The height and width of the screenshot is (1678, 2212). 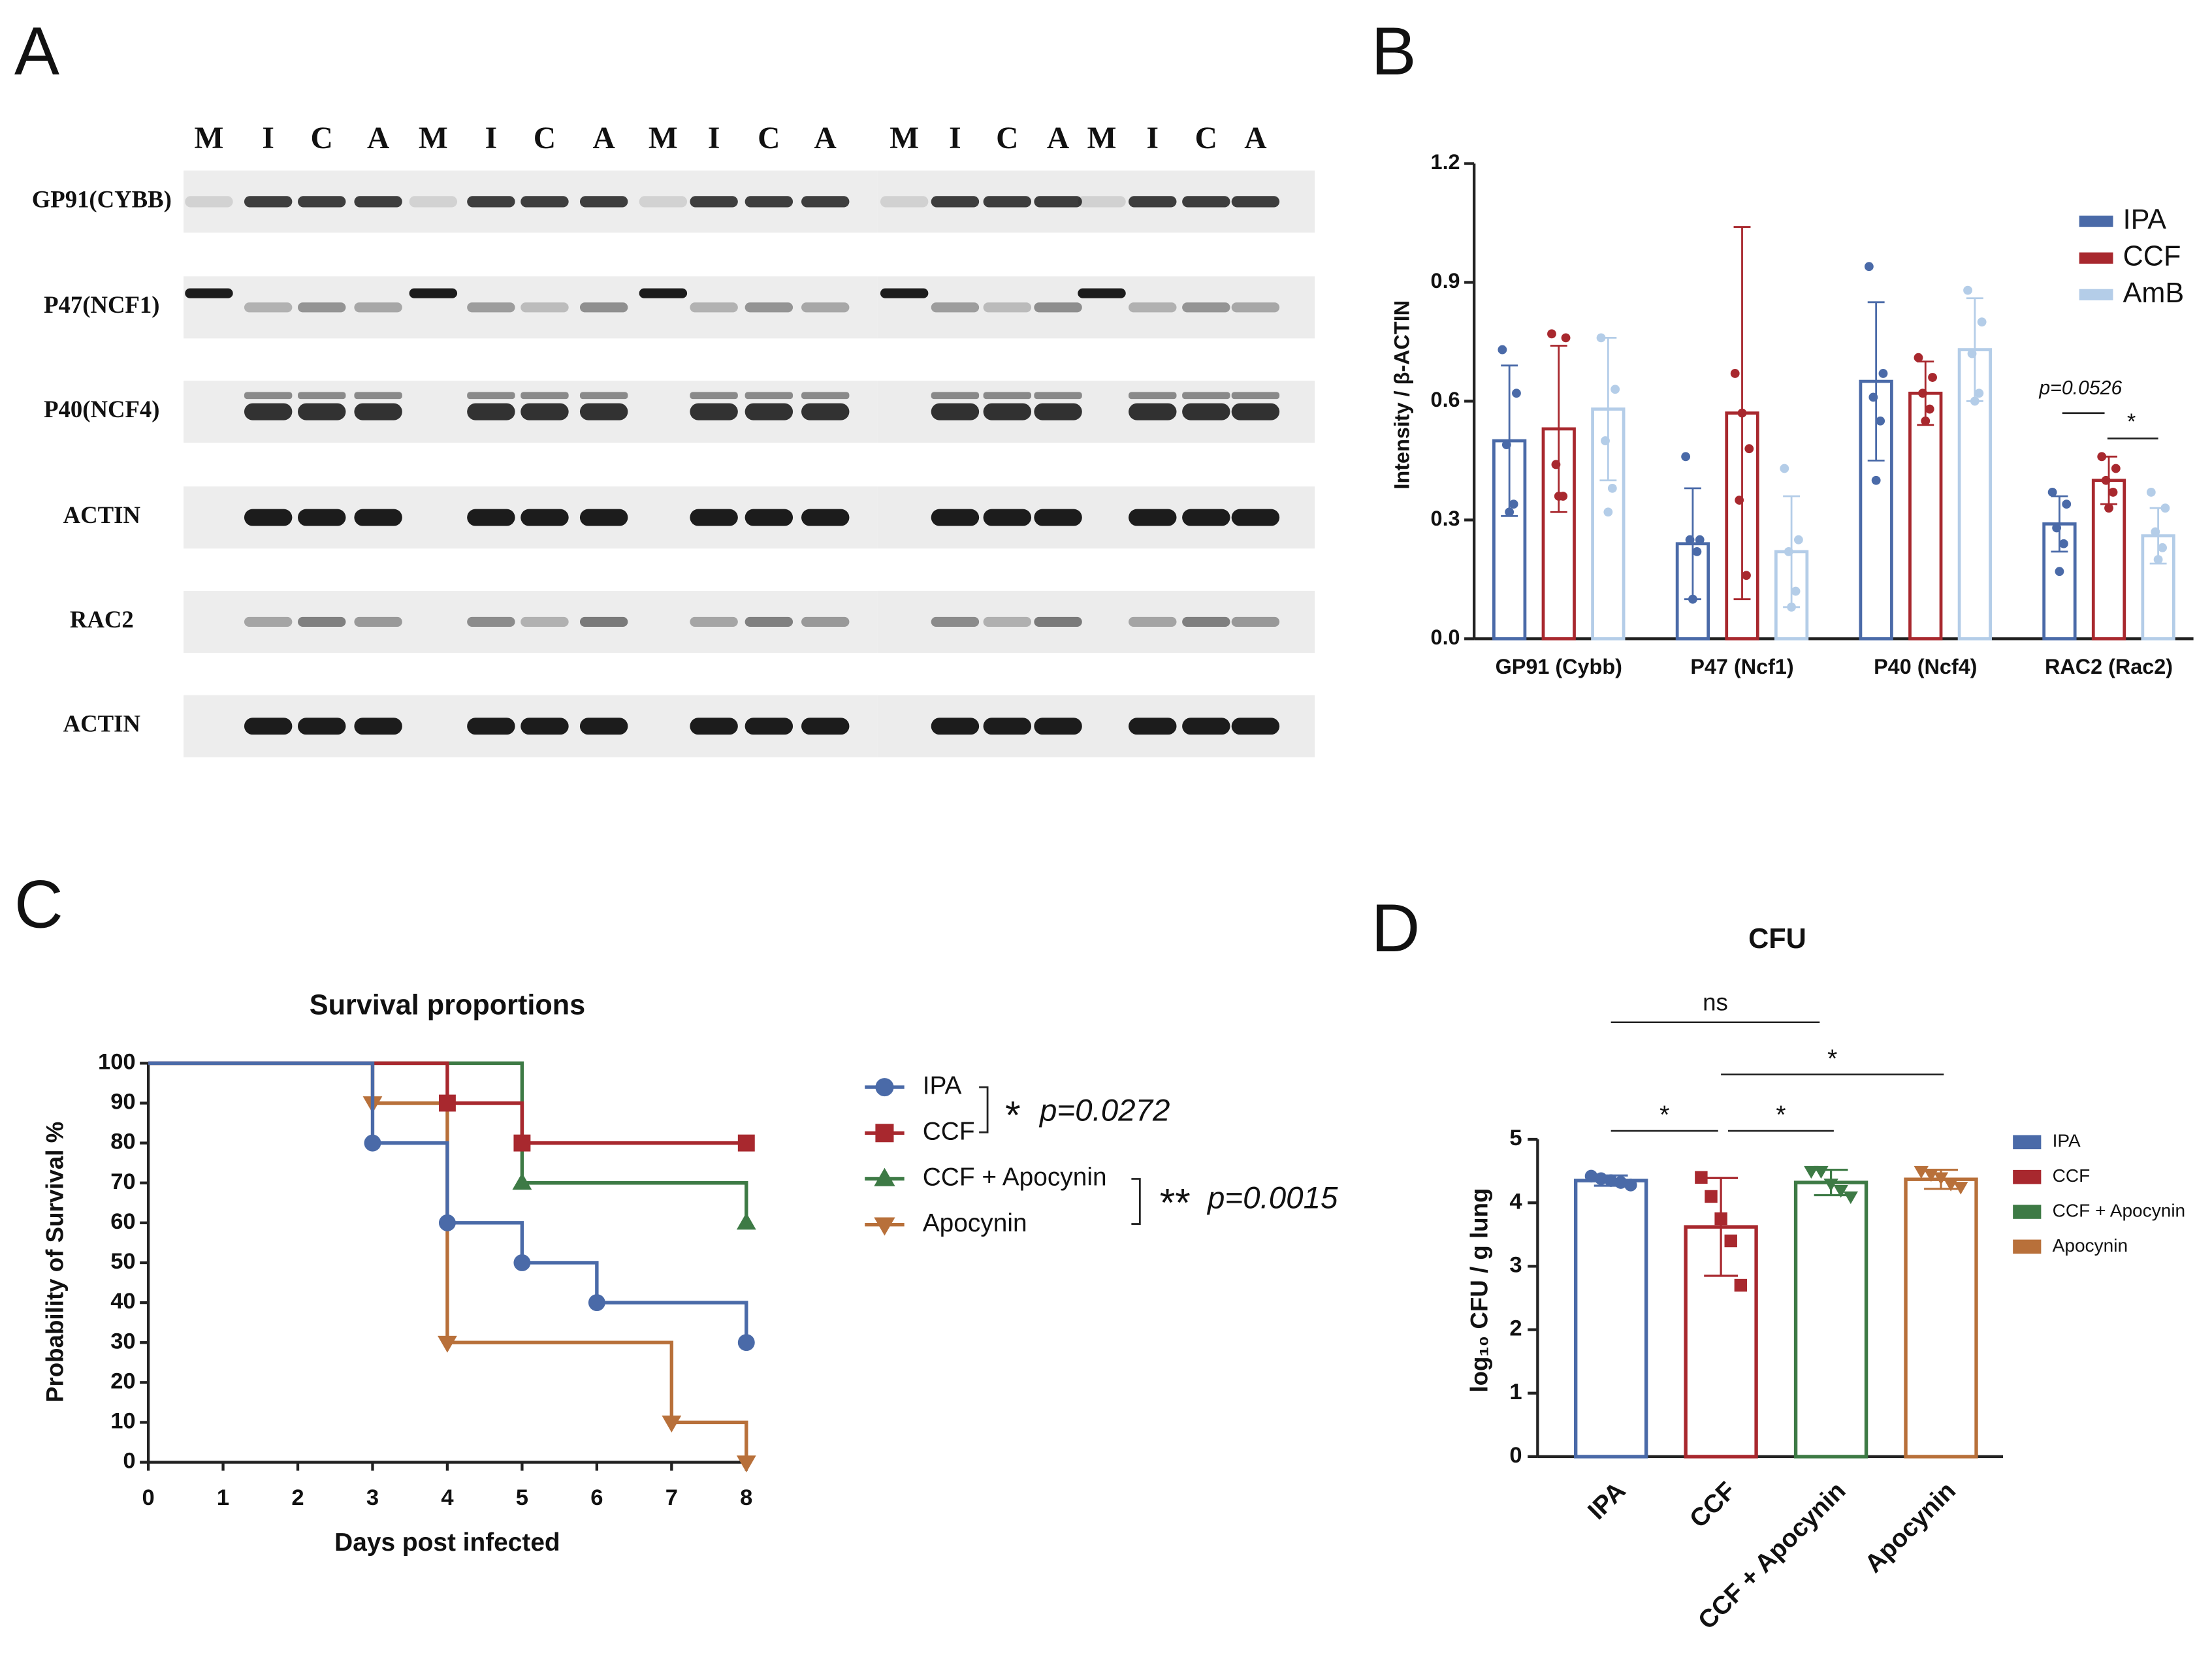 I want to click on y-axis-label: Probability of Survival %, so click(x=54, y=1262).